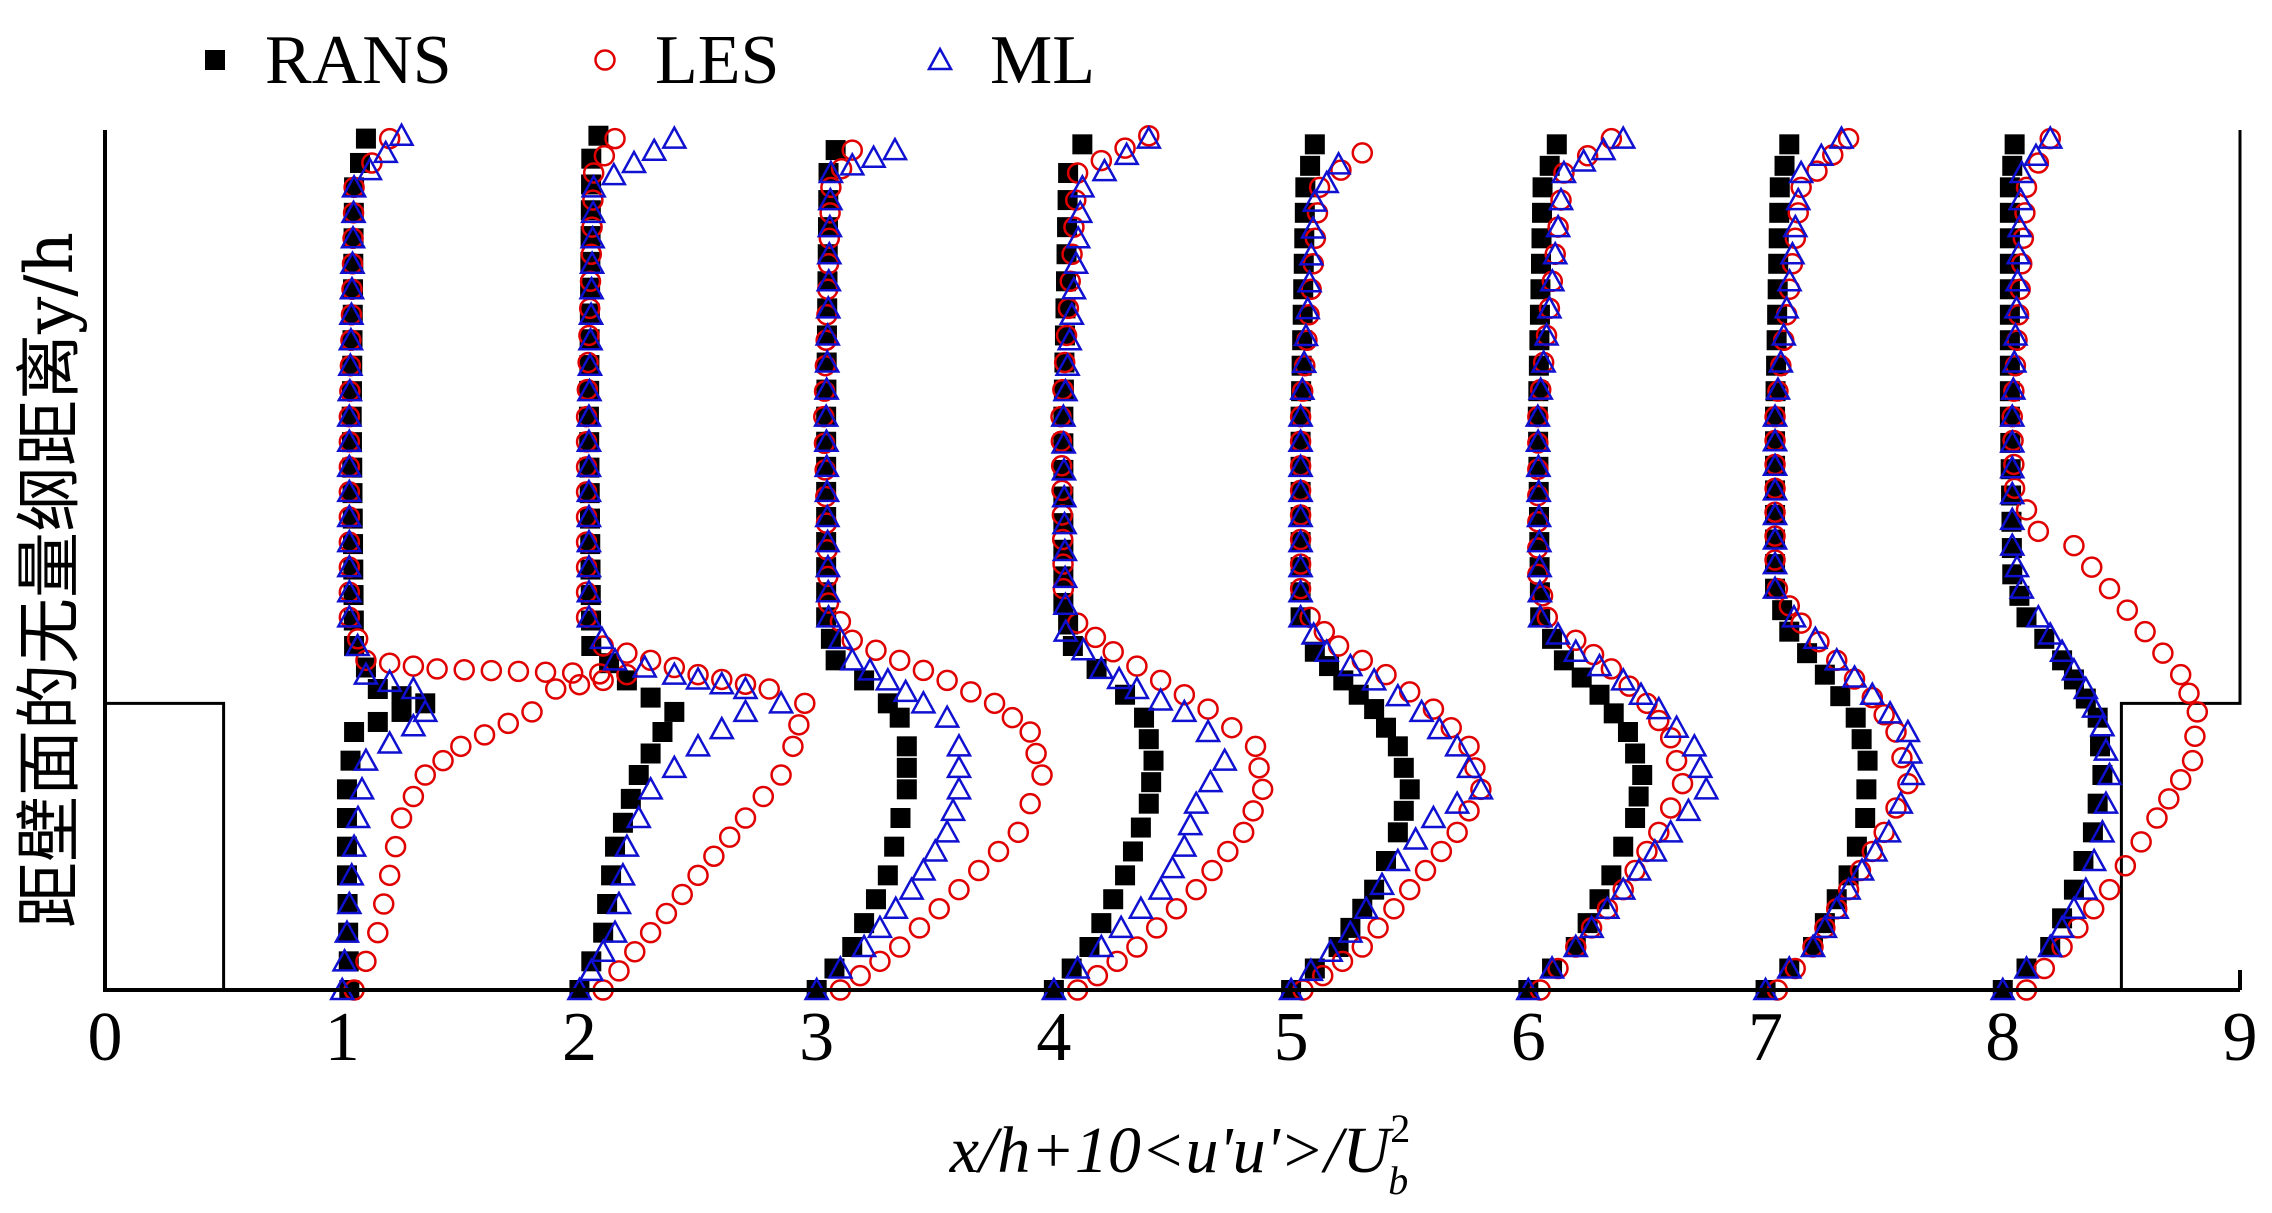  I want to click on x-tick-label: 4, so click(1053, 1037).